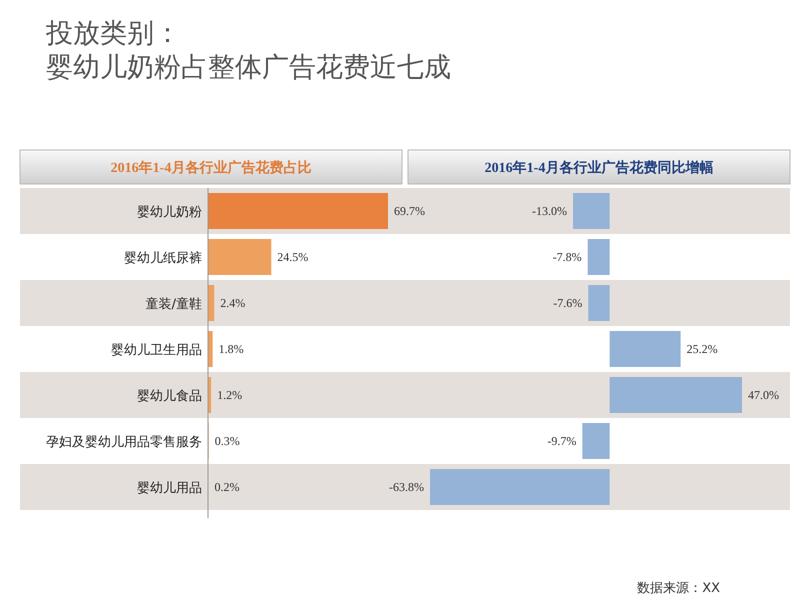 This screenshot has width=800, height=600. Describe the element at coordinates (599, 167) in the screenshot. I see `chart-title: 2016年1-4月各行业广告花费同比增幅` at that location.